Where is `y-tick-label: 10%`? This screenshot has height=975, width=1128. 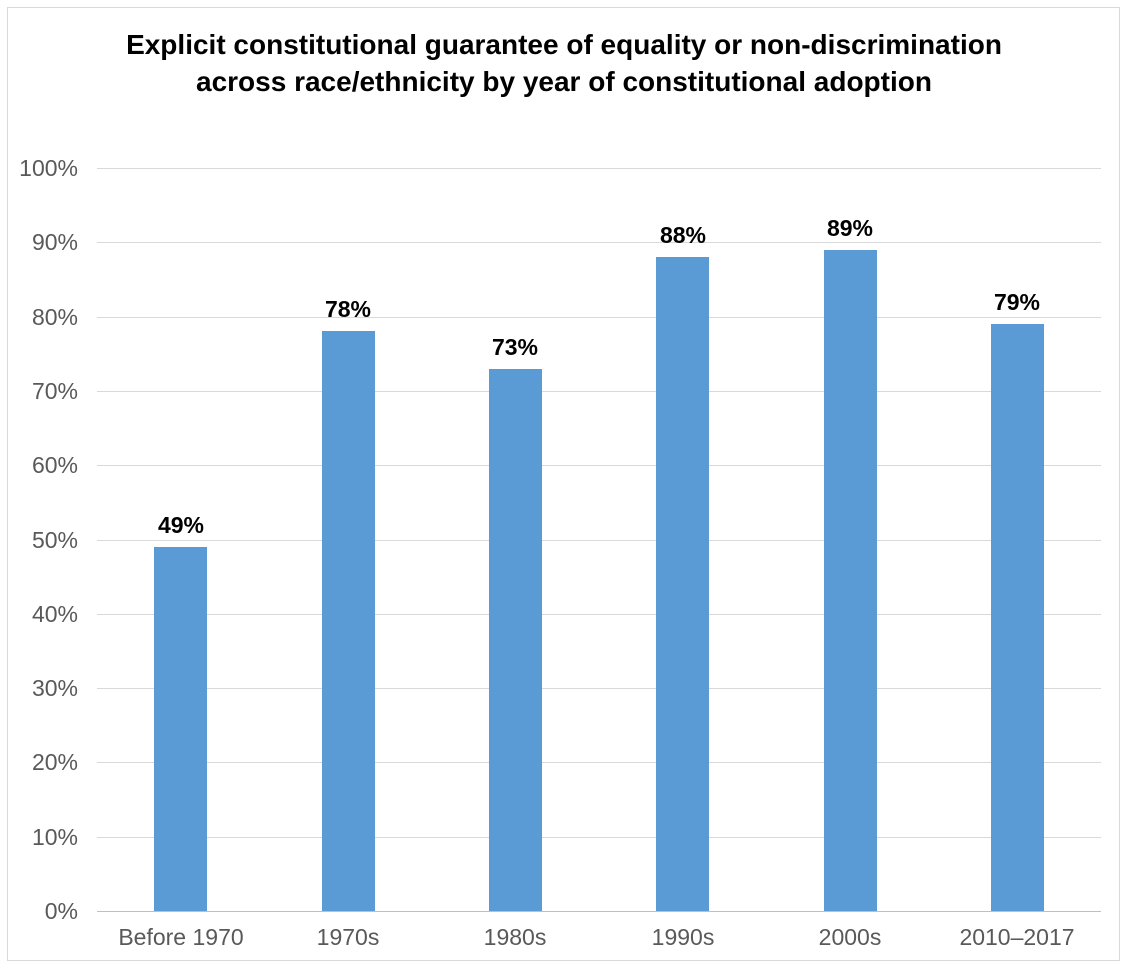
y-tick-label: 10% is located at coordinates (54, 837).